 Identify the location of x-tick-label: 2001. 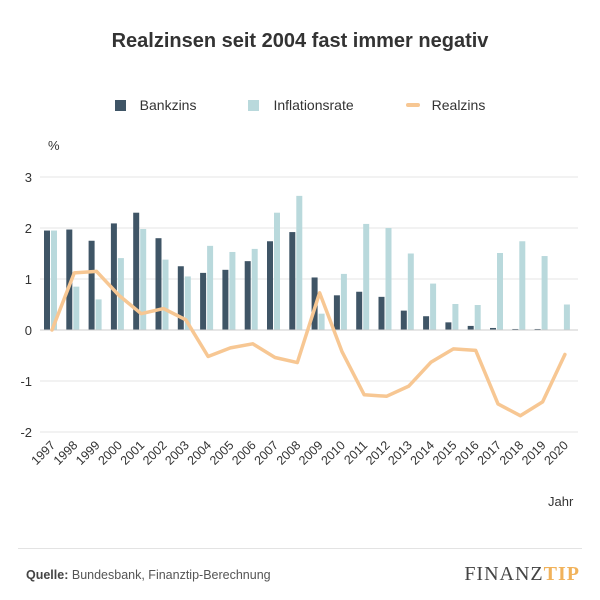
(133, 453).